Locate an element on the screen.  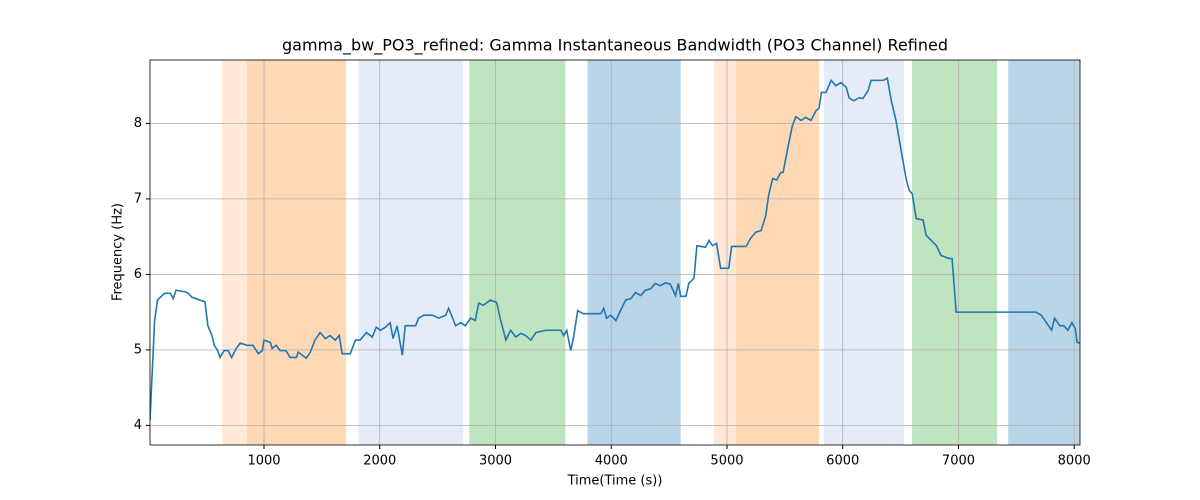
x-tick-label: 7000 is located at coordinates (958, 461).